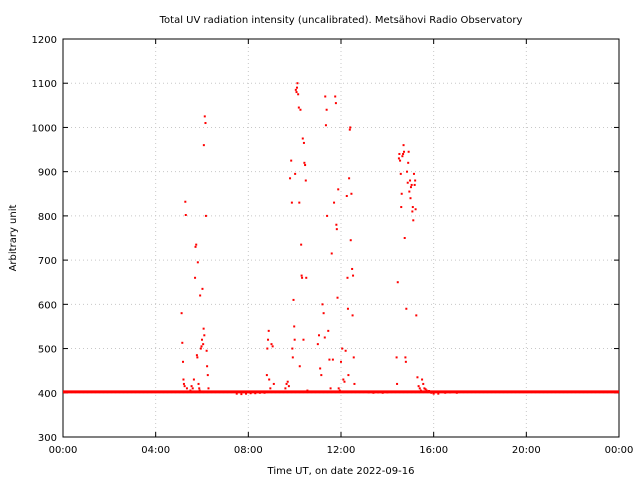  I want to click on x-tick-label: 16:00, so click(433, 450).